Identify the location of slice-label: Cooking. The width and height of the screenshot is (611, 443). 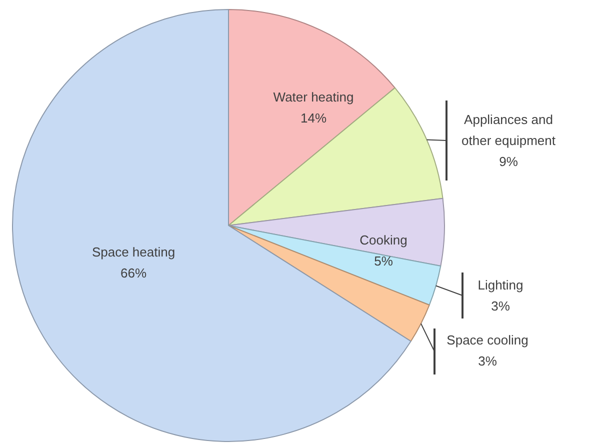
(384, 240).